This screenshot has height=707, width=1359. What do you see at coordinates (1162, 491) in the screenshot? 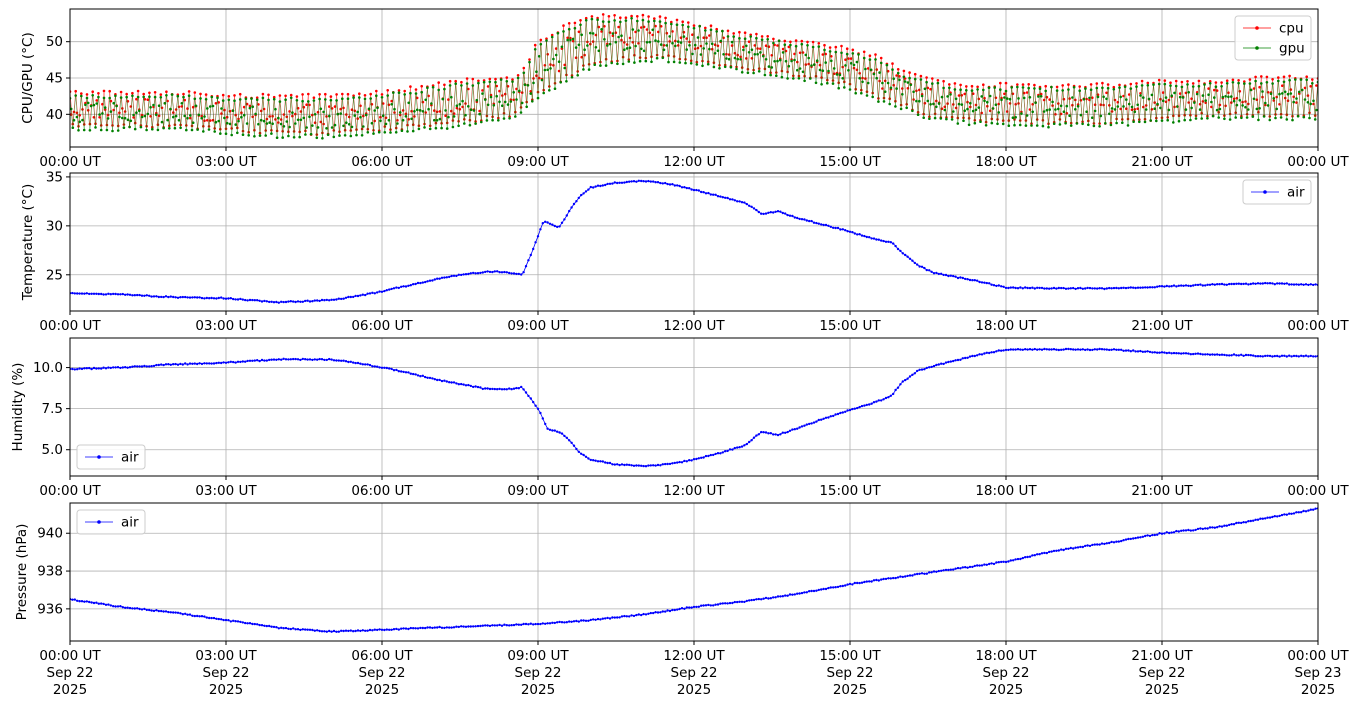
I see `x-tick-label: 21:00 UT` at bounding box center [1162, 491].